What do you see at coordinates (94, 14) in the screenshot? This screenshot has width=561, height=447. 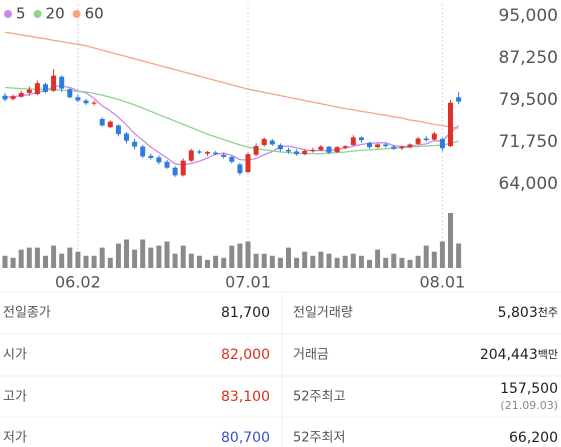 I see `legend-label: 60` at bounding box center [94, 14].